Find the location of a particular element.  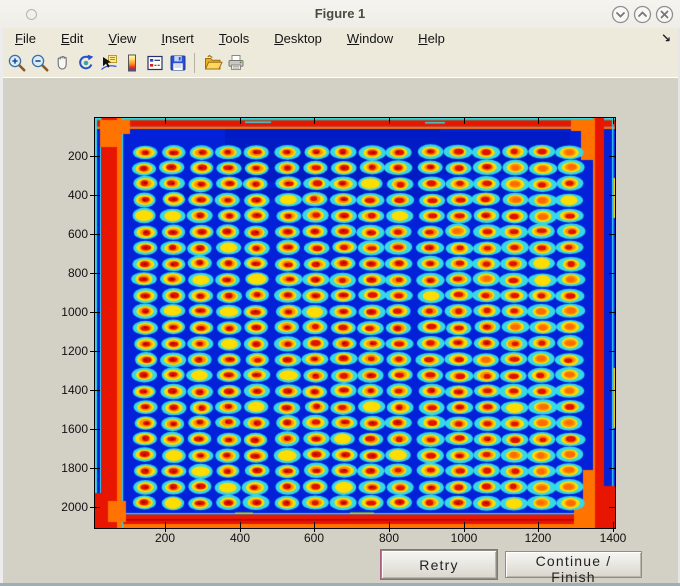

y-tick-label: 2000 is located at coordinates (74, 507).